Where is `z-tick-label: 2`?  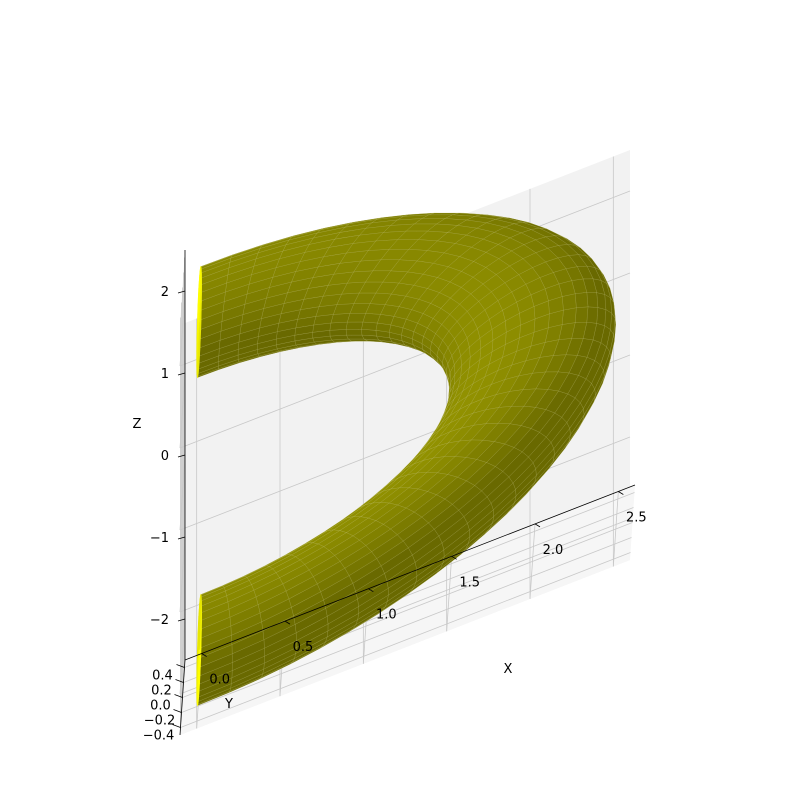 z-tick-label: 2 is located at coordinates (165, 292).